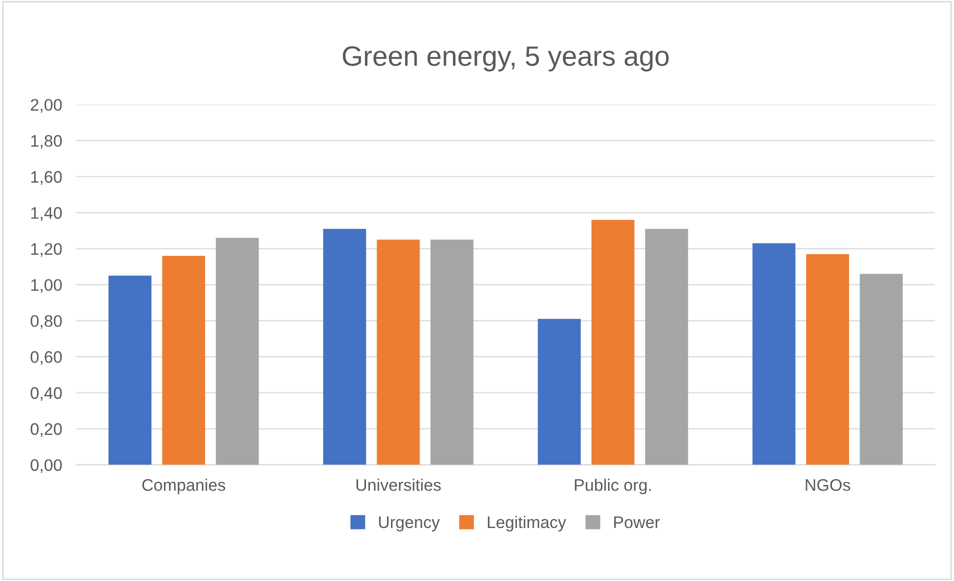 The image size is (954, 581). What do you see at coordinates (46, 105) in the screenshot?
I see `y-tick-label: 2,00` at bounding box center [46, 105].